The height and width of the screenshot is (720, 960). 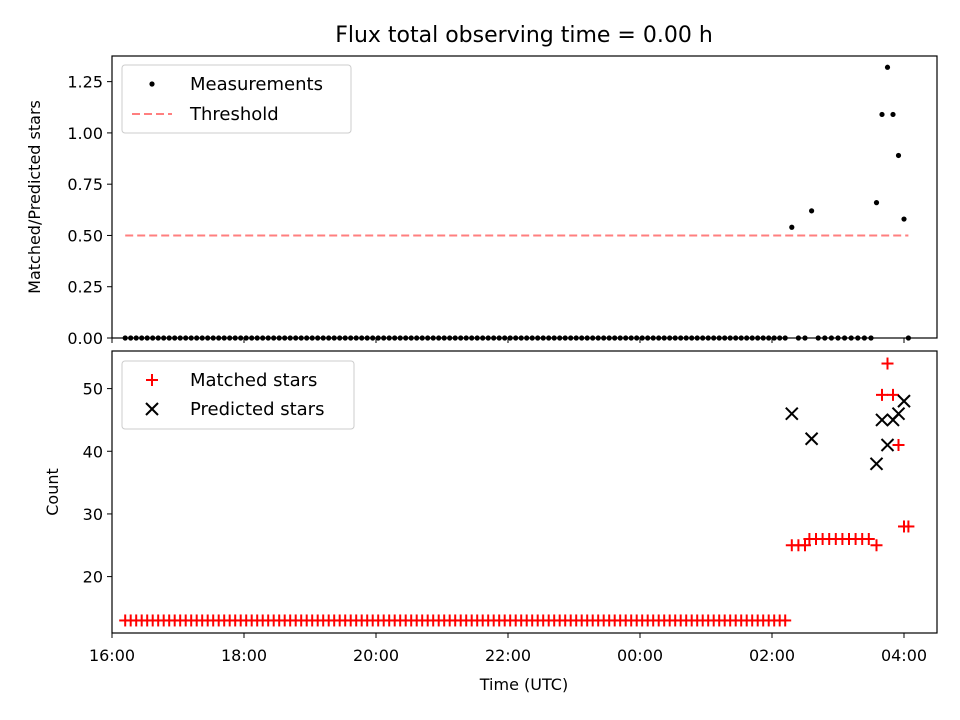 What do you see at coordinates (523, 684) in the screenshot?
I see `x-axis-title: Time (UTC)` at bounding box center [523, 684].